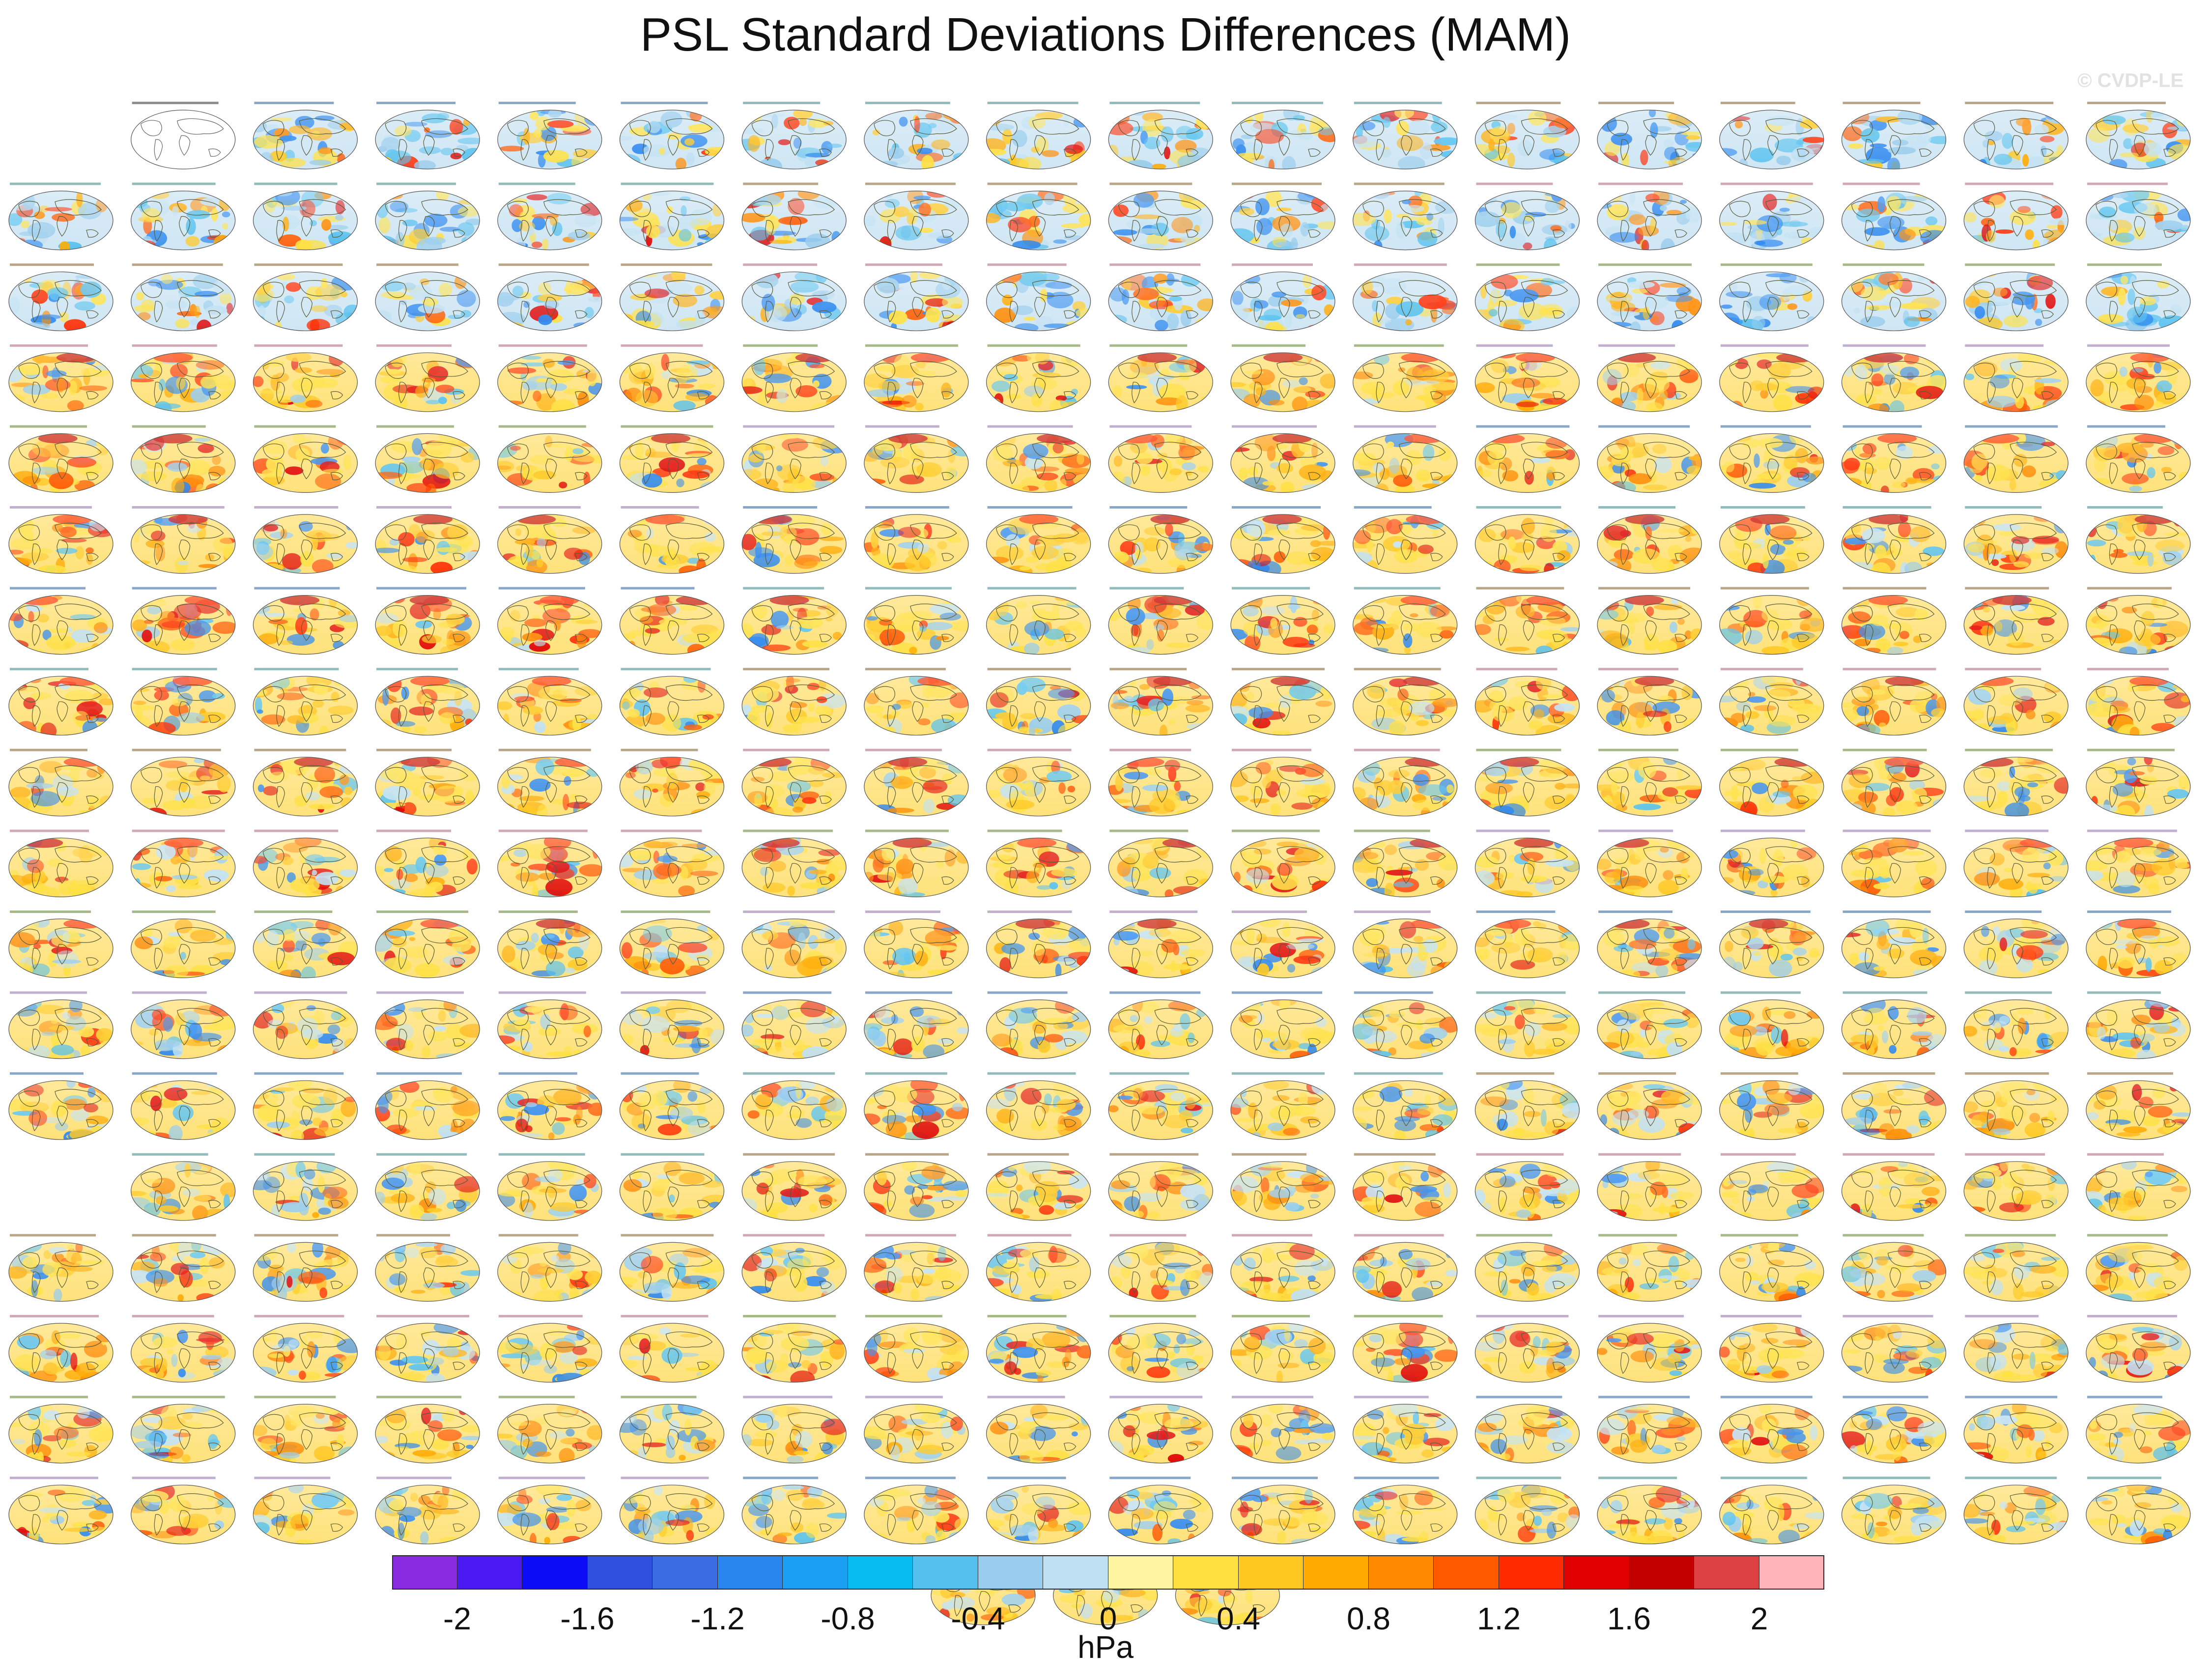 This screenshot has width=2211, height=1680. What do you see at coordinates (978, 1618) in the screenshot?
I see `colorbar-tick-label: -0.4` at bounding box center [978, 1618].